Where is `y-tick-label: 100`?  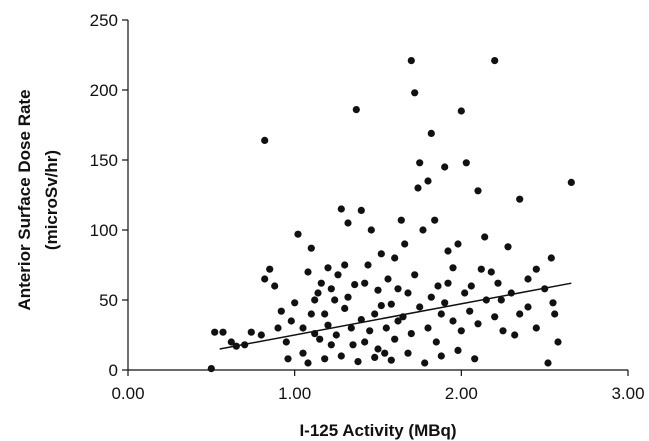 y-tick-label: 100 is located at coordinates (104, 230).